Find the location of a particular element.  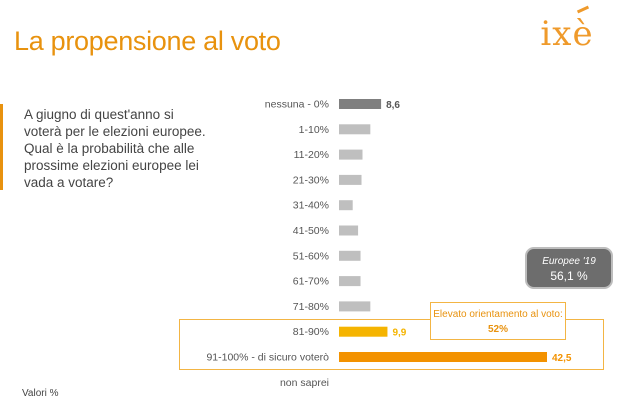

category-label: 21-30% is located at coordinates (311, 180).